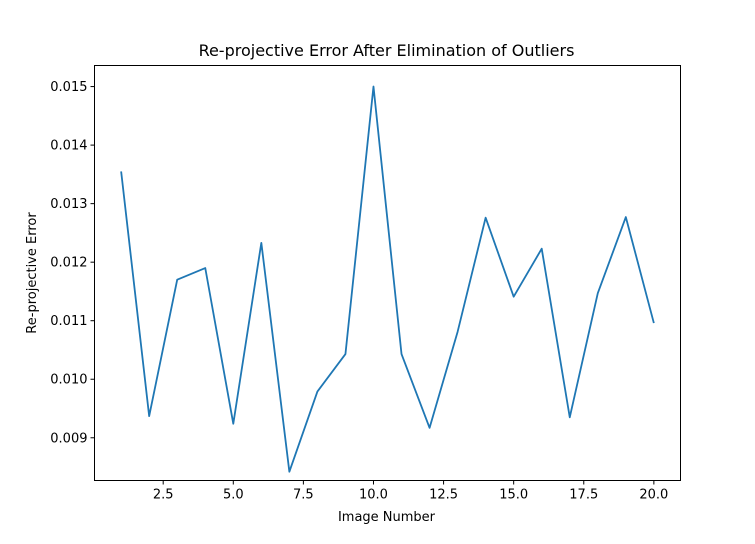 The image size is (755, 544). What do you see at coordinates (68, 146) in the screenshot?
I see `y-tick-label: 0.014` at bounding box center [68, 146].